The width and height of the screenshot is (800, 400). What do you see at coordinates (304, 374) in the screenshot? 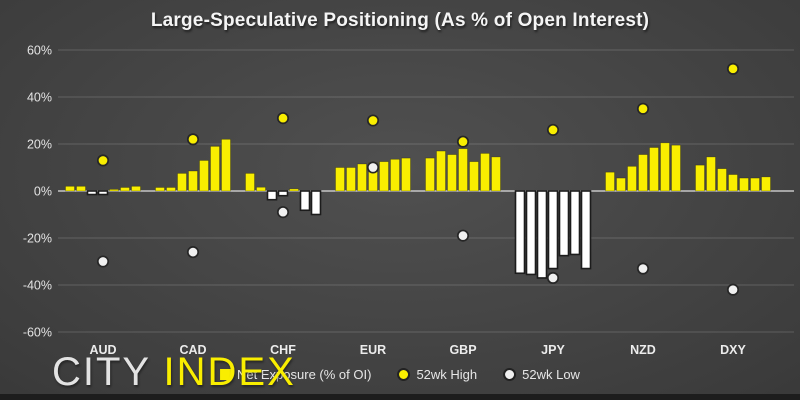
I see `legend-label: Net Exposure (% of OI)` at bounding box center [304, 374].